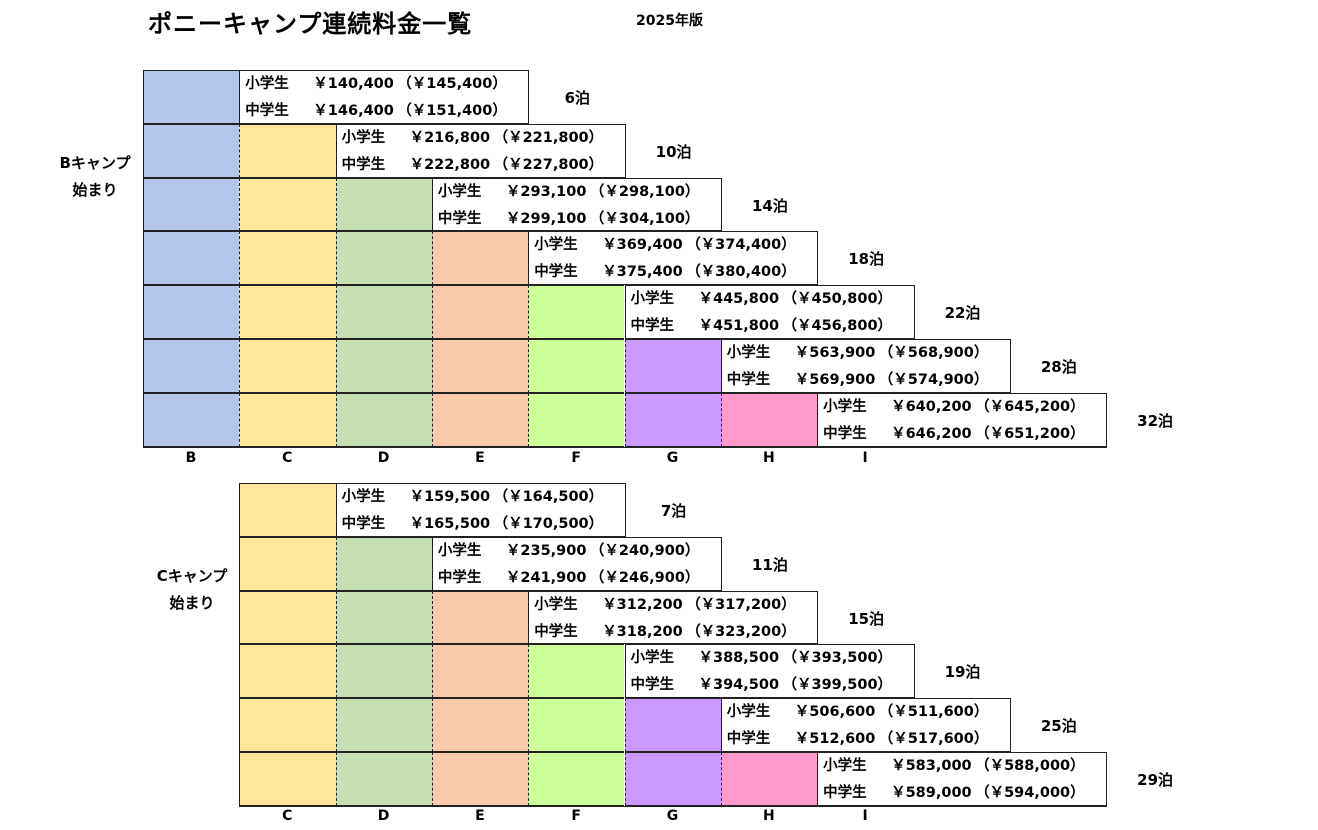 The width and height of the screenshot is (1318, 830). What do you see at coordinates (642, 272) in the screenshot?
I see `fee-amount: ￥375,400` at bounding box center [642, 272].